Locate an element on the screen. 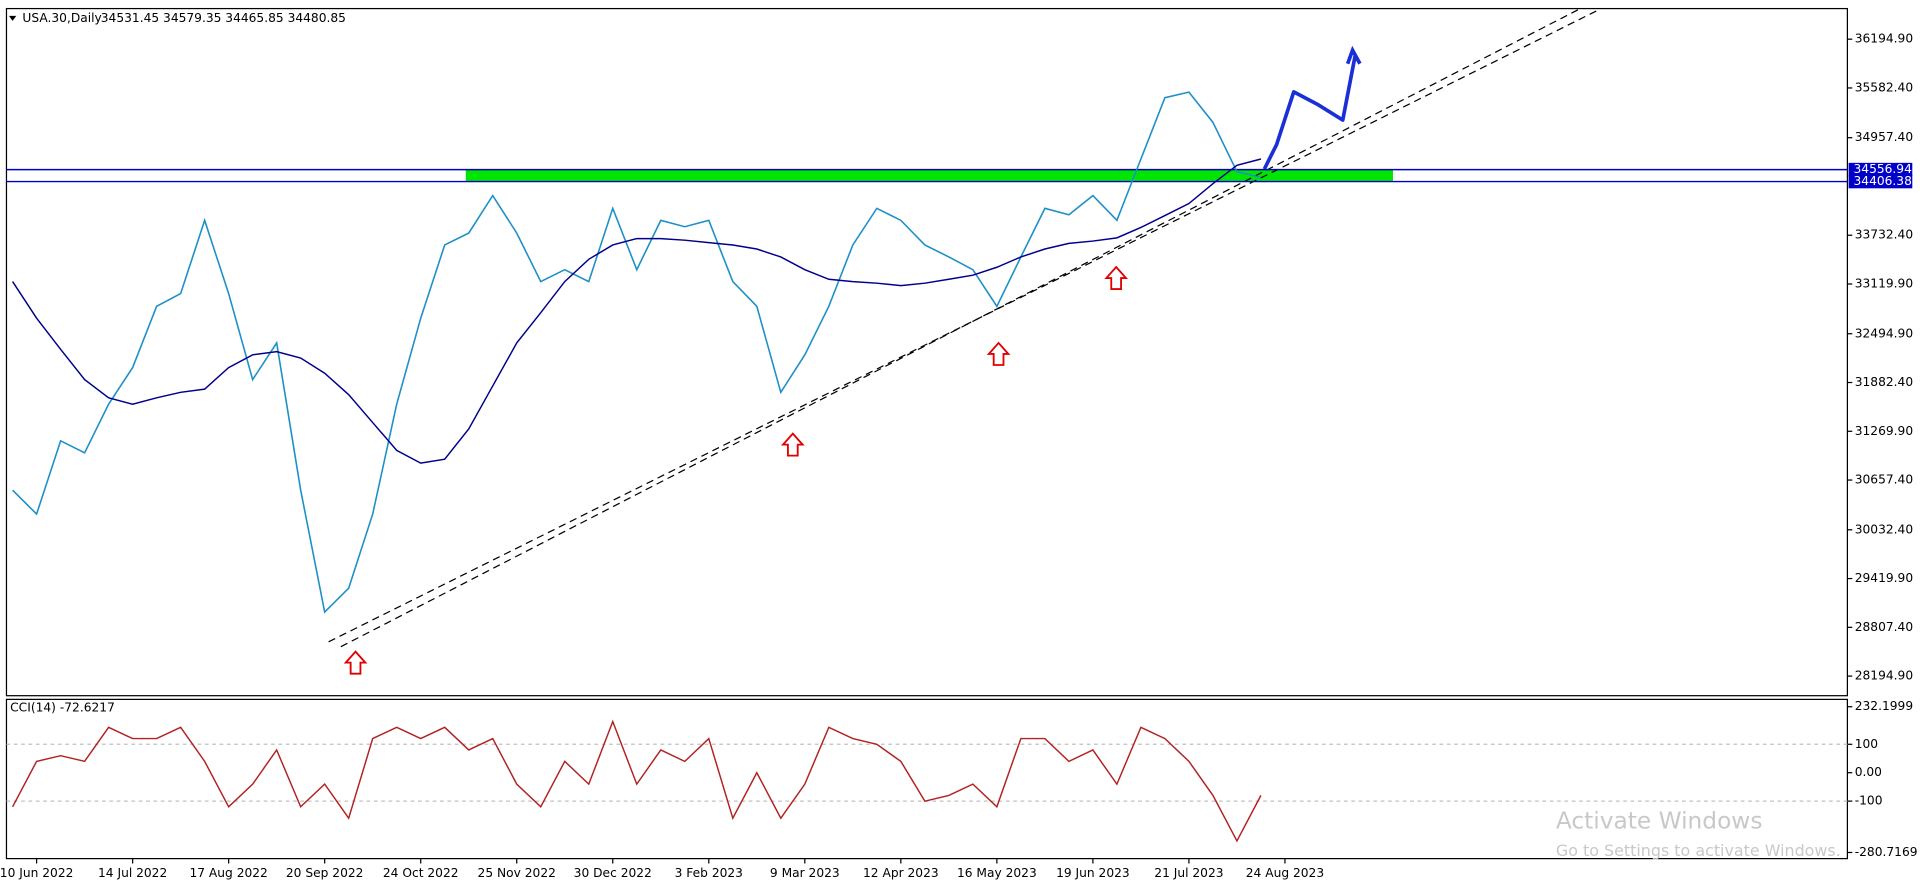  y-tick-label: -280.7169 is located at coordinates (1886, 852).